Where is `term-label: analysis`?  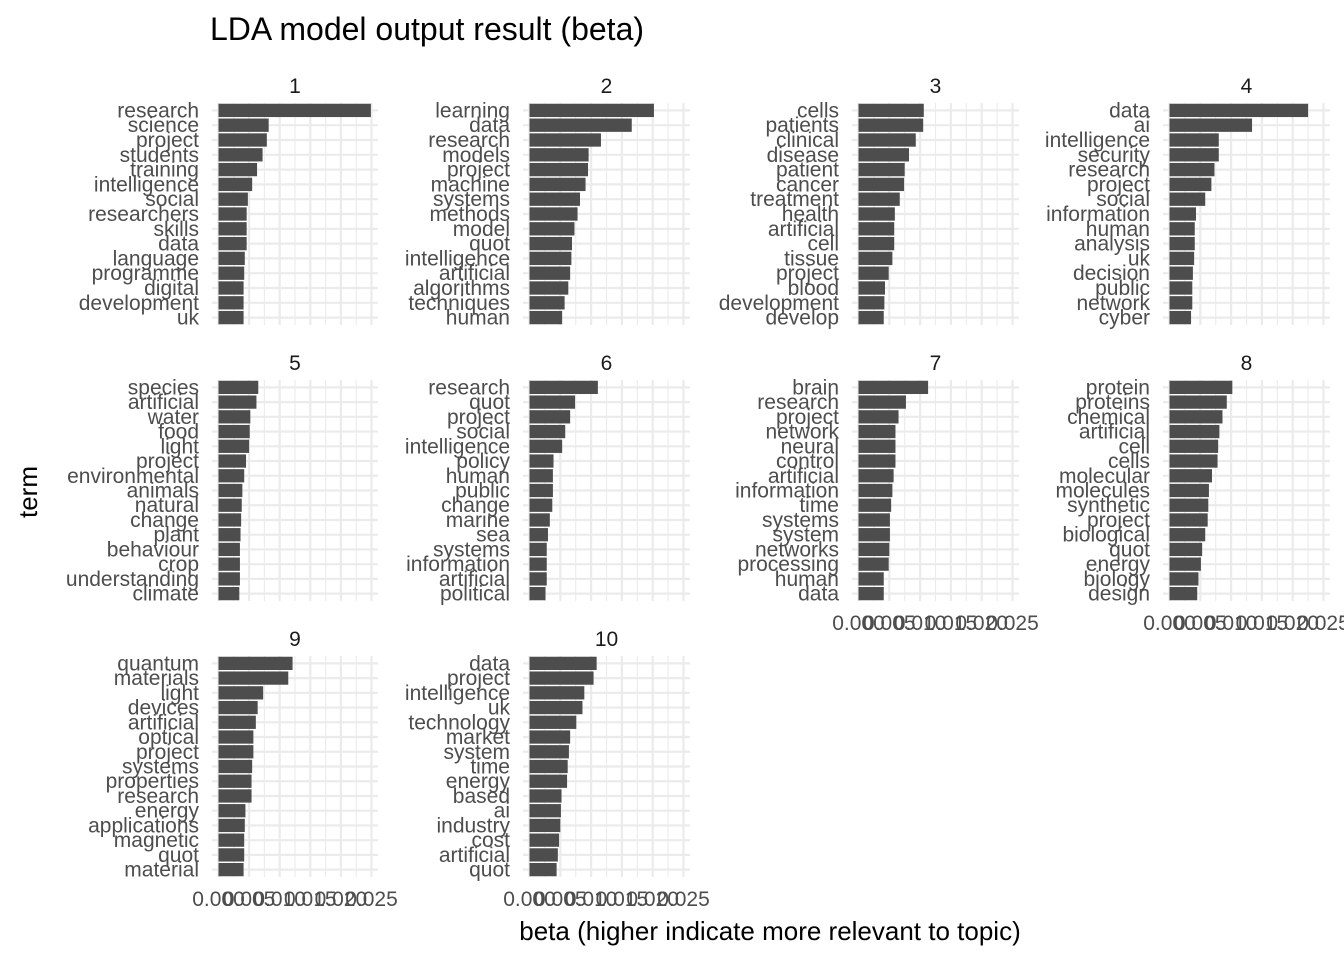 term-label: analysis is located at coordinates (1112, 244).